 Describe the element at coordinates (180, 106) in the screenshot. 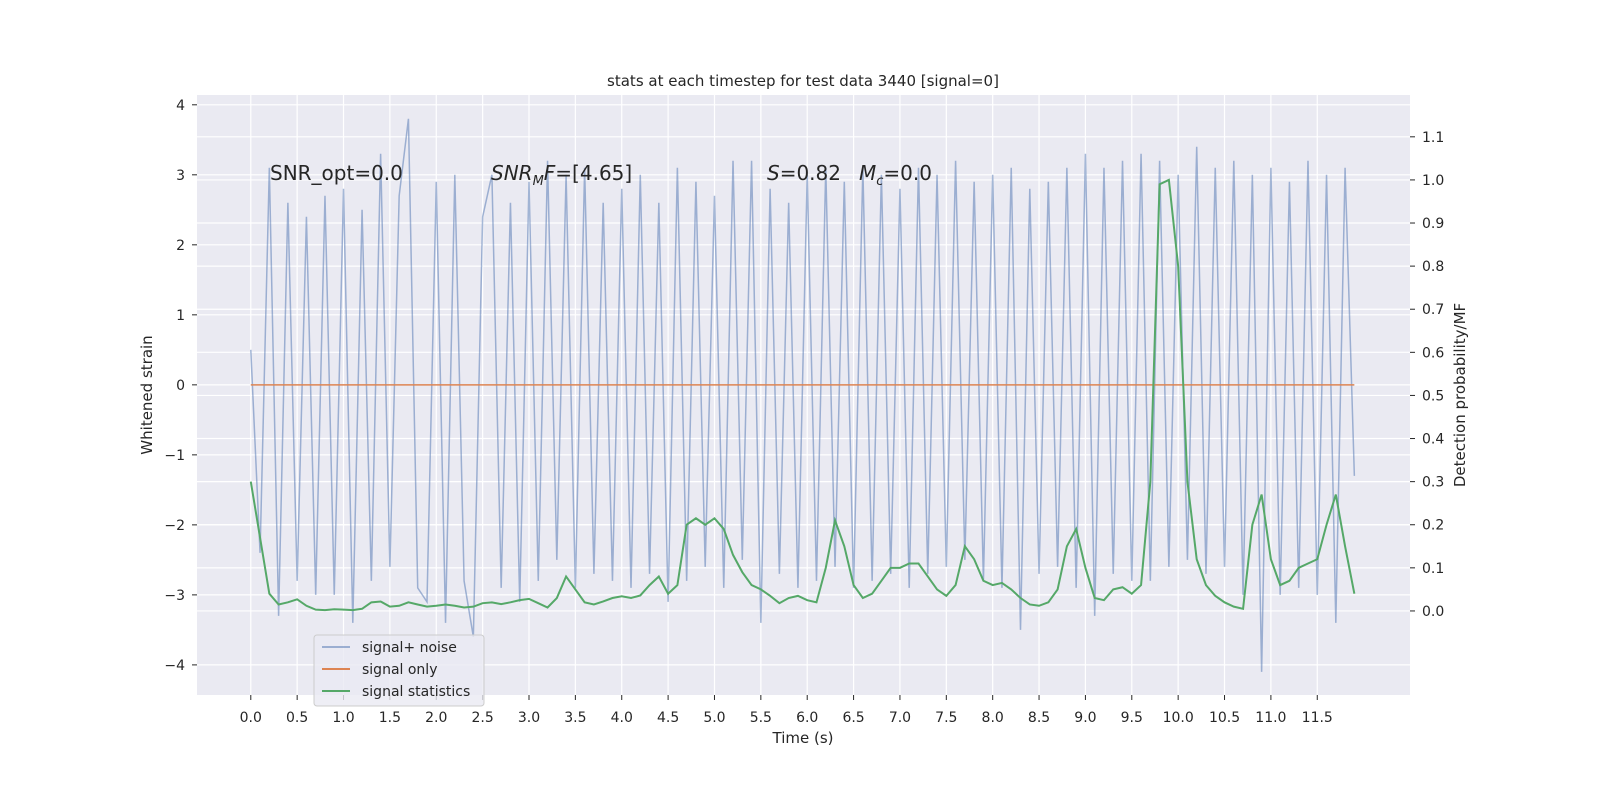

I see `y-tick-label: 4` at that location.